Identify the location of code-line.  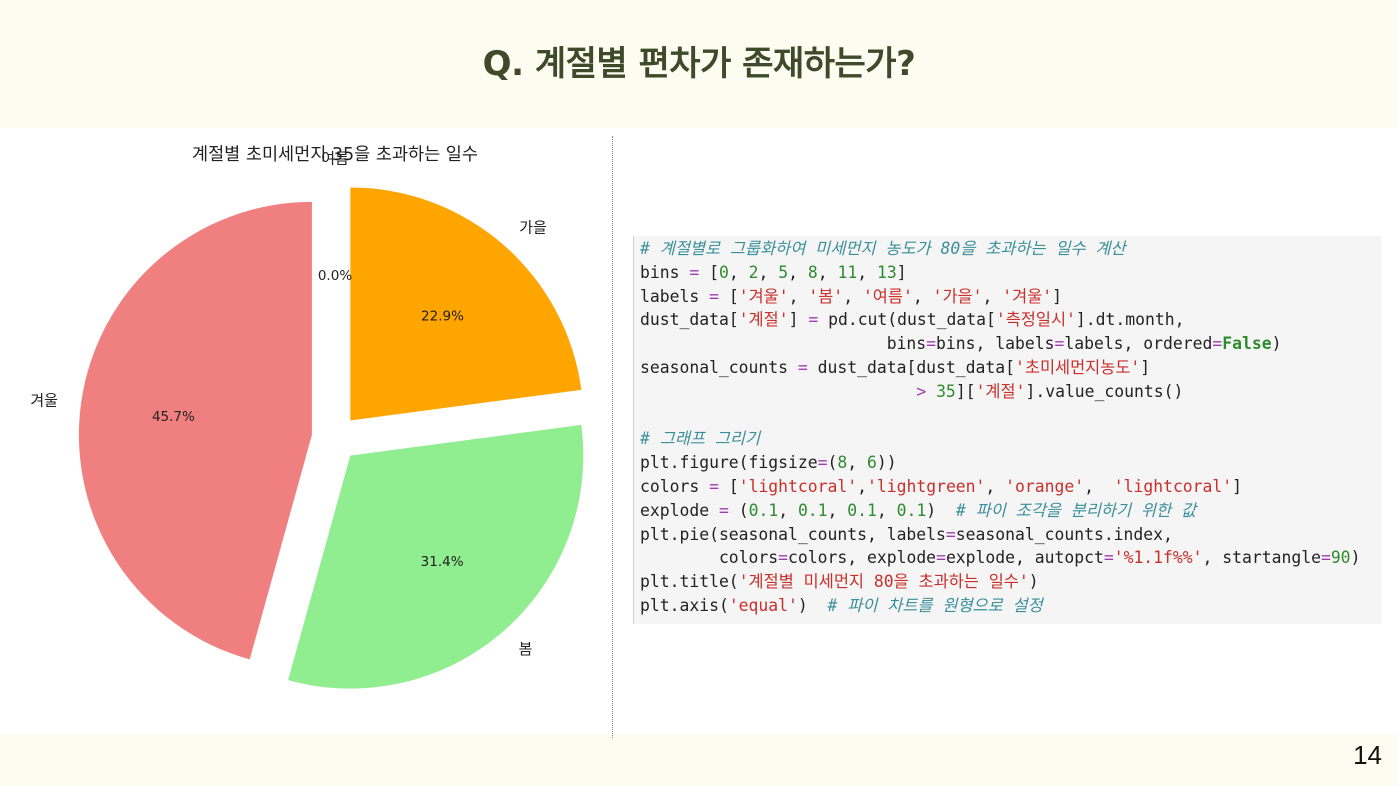
(1010, 416).